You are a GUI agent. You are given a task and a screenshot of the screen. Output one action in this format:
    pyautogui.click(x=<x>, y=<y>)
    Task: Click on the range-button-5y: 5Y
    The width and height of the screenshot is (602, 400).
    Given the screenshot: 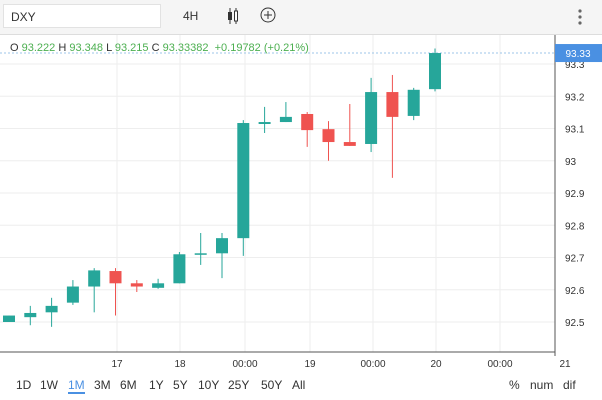 What is the action you would take?
    pyautogui.click(x=180, y=385)
    